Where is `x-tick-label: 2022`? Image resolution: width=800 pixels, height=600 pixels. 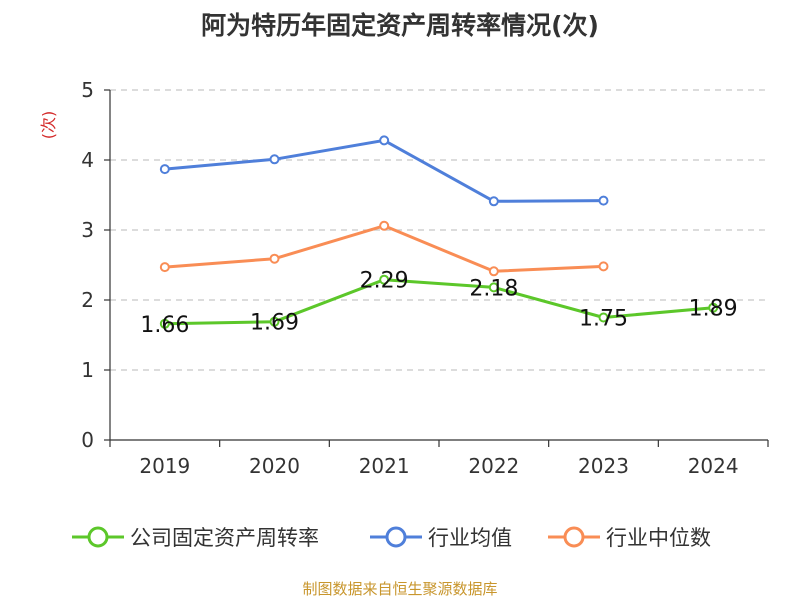
x-tick-label: 2022 is located at coordinates (493, 466).